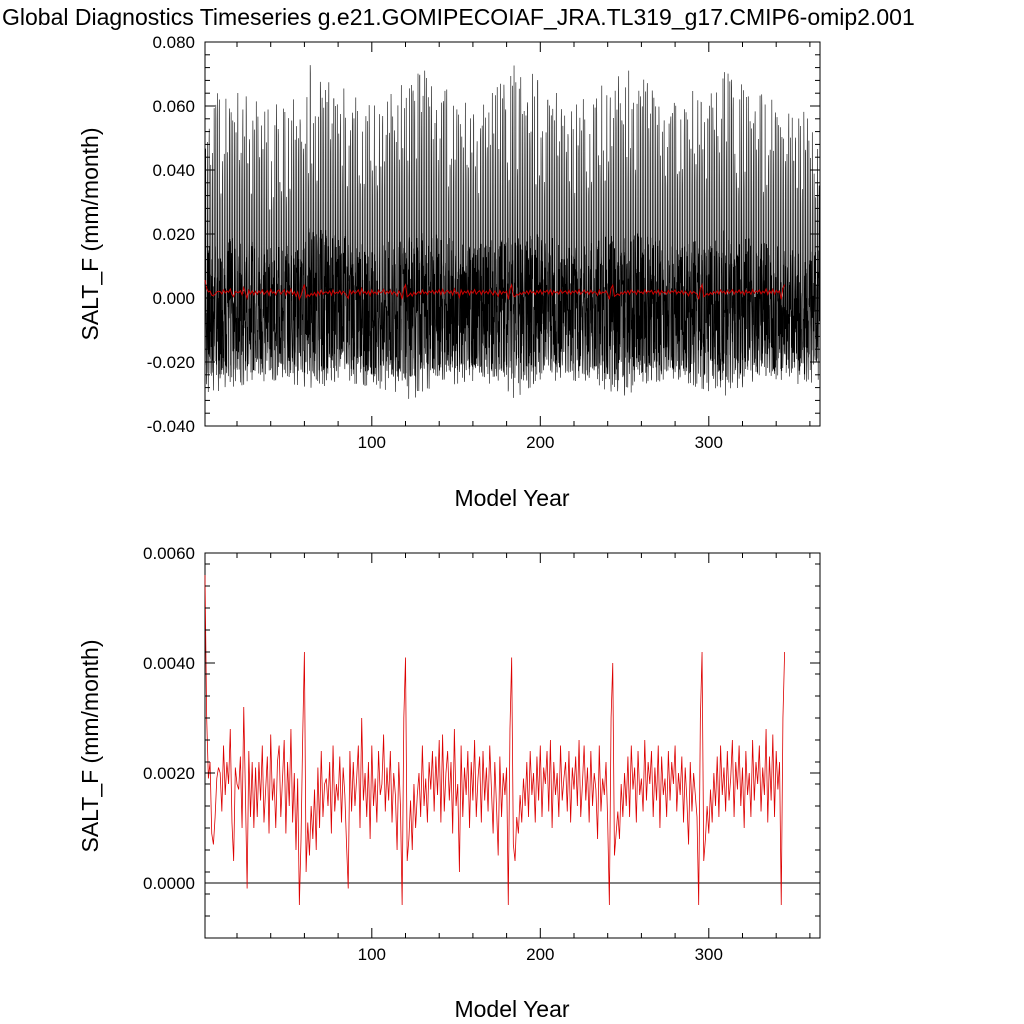 Image resolution: width=1024 pixels, height=1024 pixels. Describe the element at coordinates (171, 362) in the screenshot. I see `top-y-tick-label: -0.020` at that location.